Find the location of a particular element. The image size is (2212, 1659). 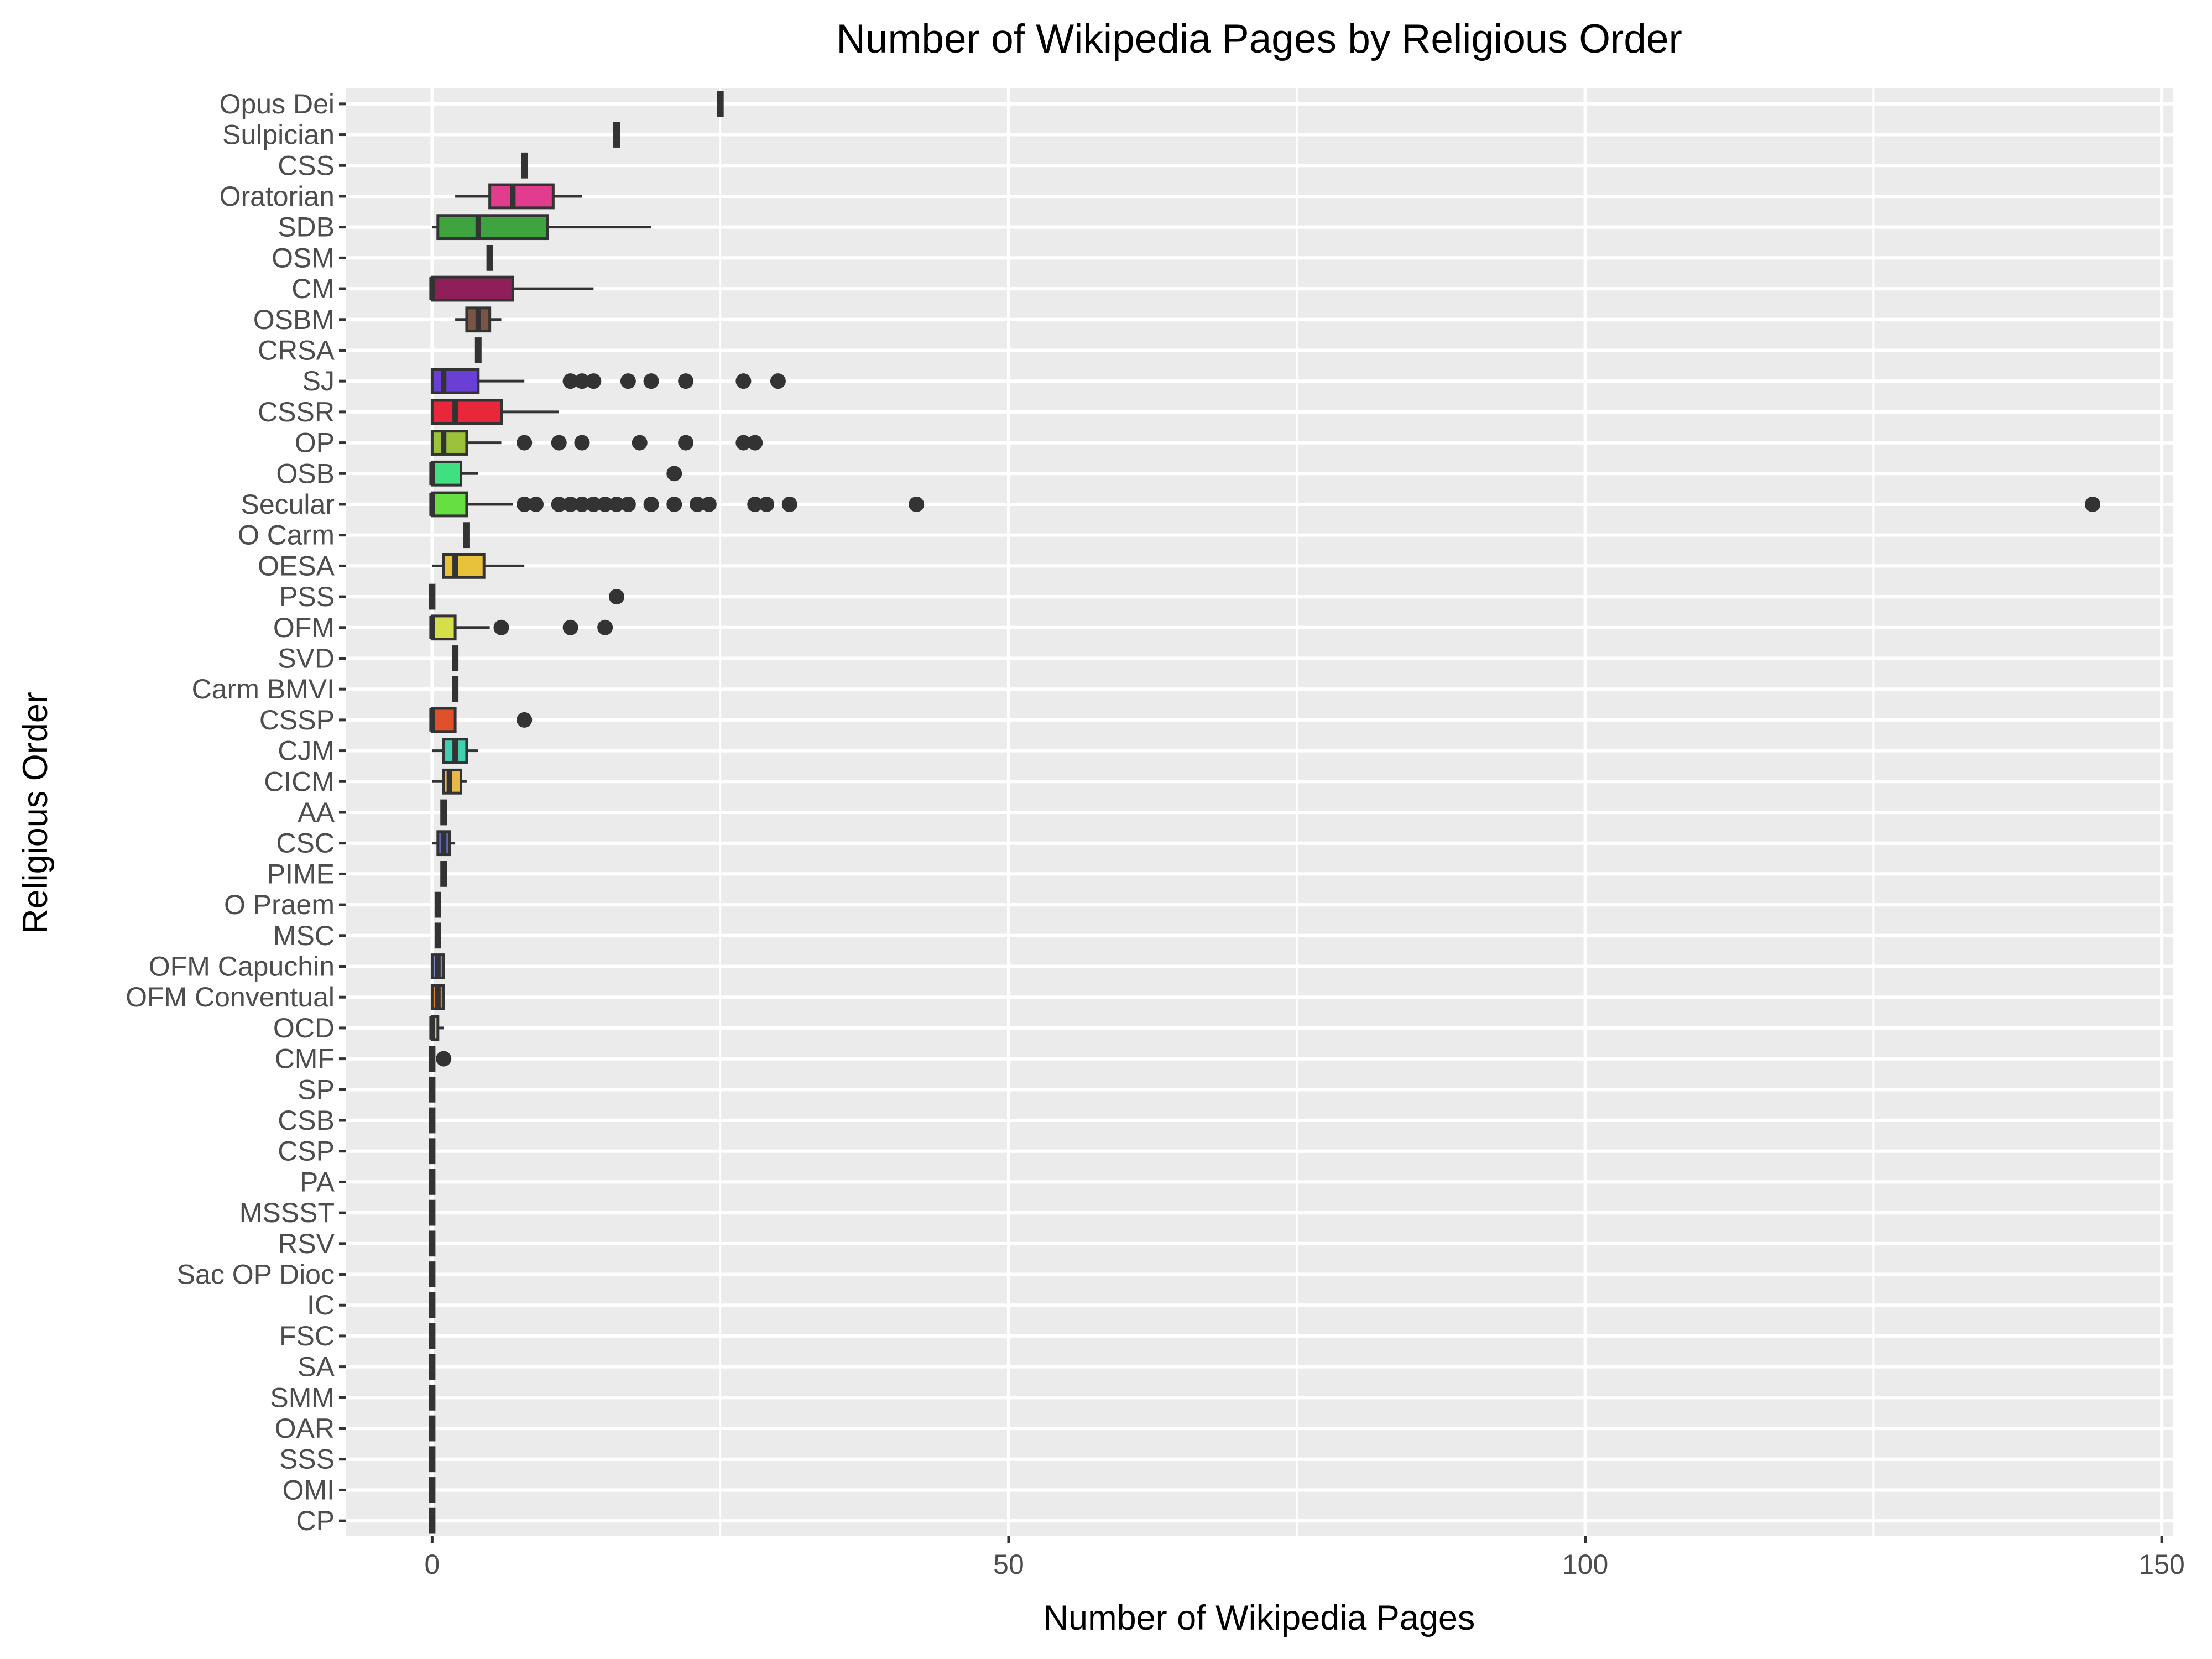

box-secular is located at coordinates (1265, 505).